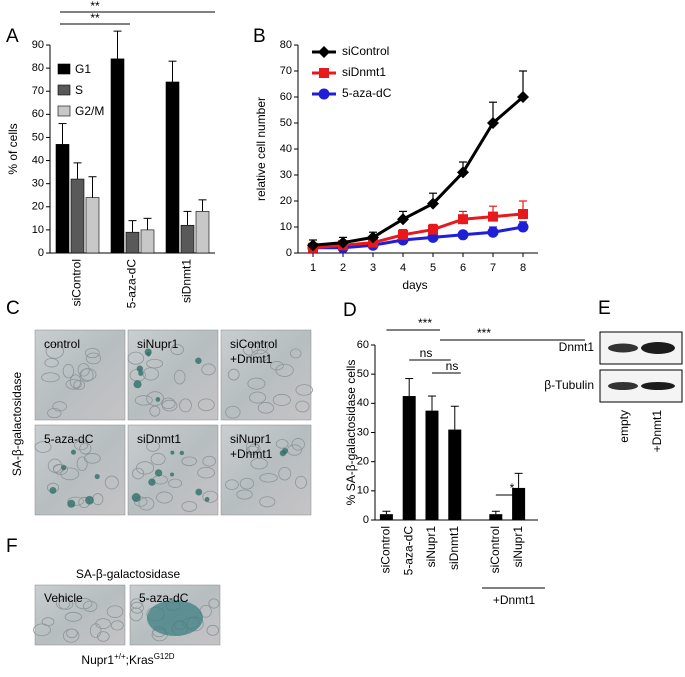  I want to click on lane-label: +Dnmt1, so click(657, 431).